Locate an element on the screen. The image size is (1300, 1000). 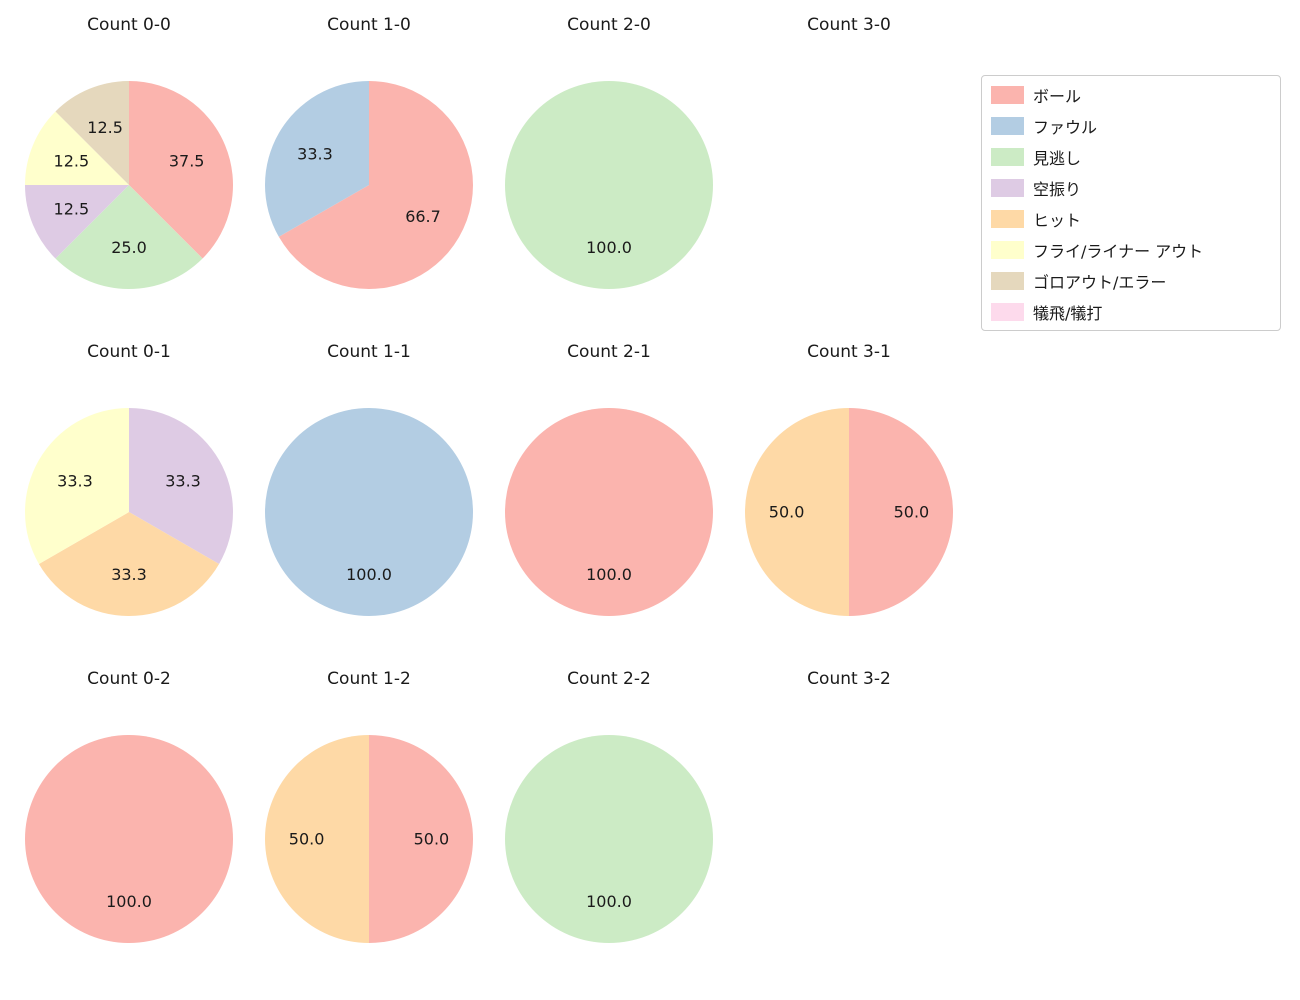
pie-chart-cell-count-2-2: Count 2-2 100.0 is located at coordinates (609, 827).